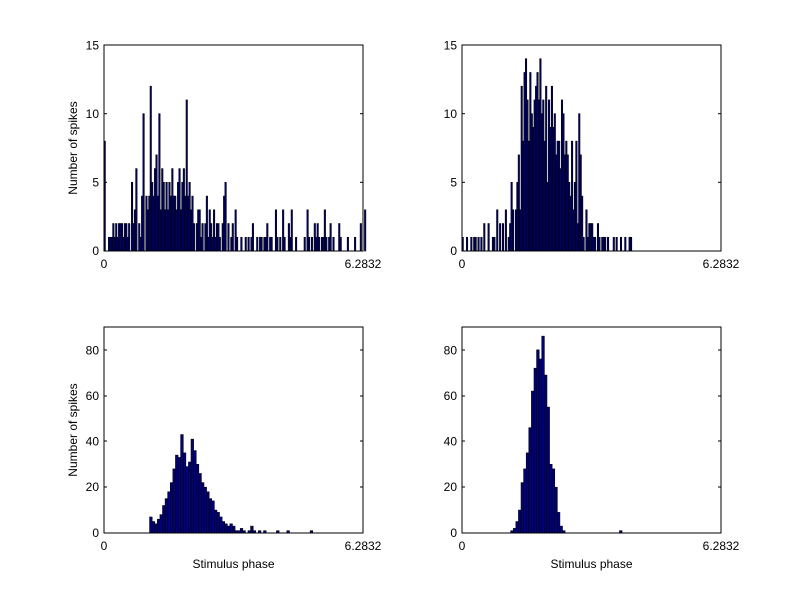  I want to click on bars-top-right, so click(547, 155).